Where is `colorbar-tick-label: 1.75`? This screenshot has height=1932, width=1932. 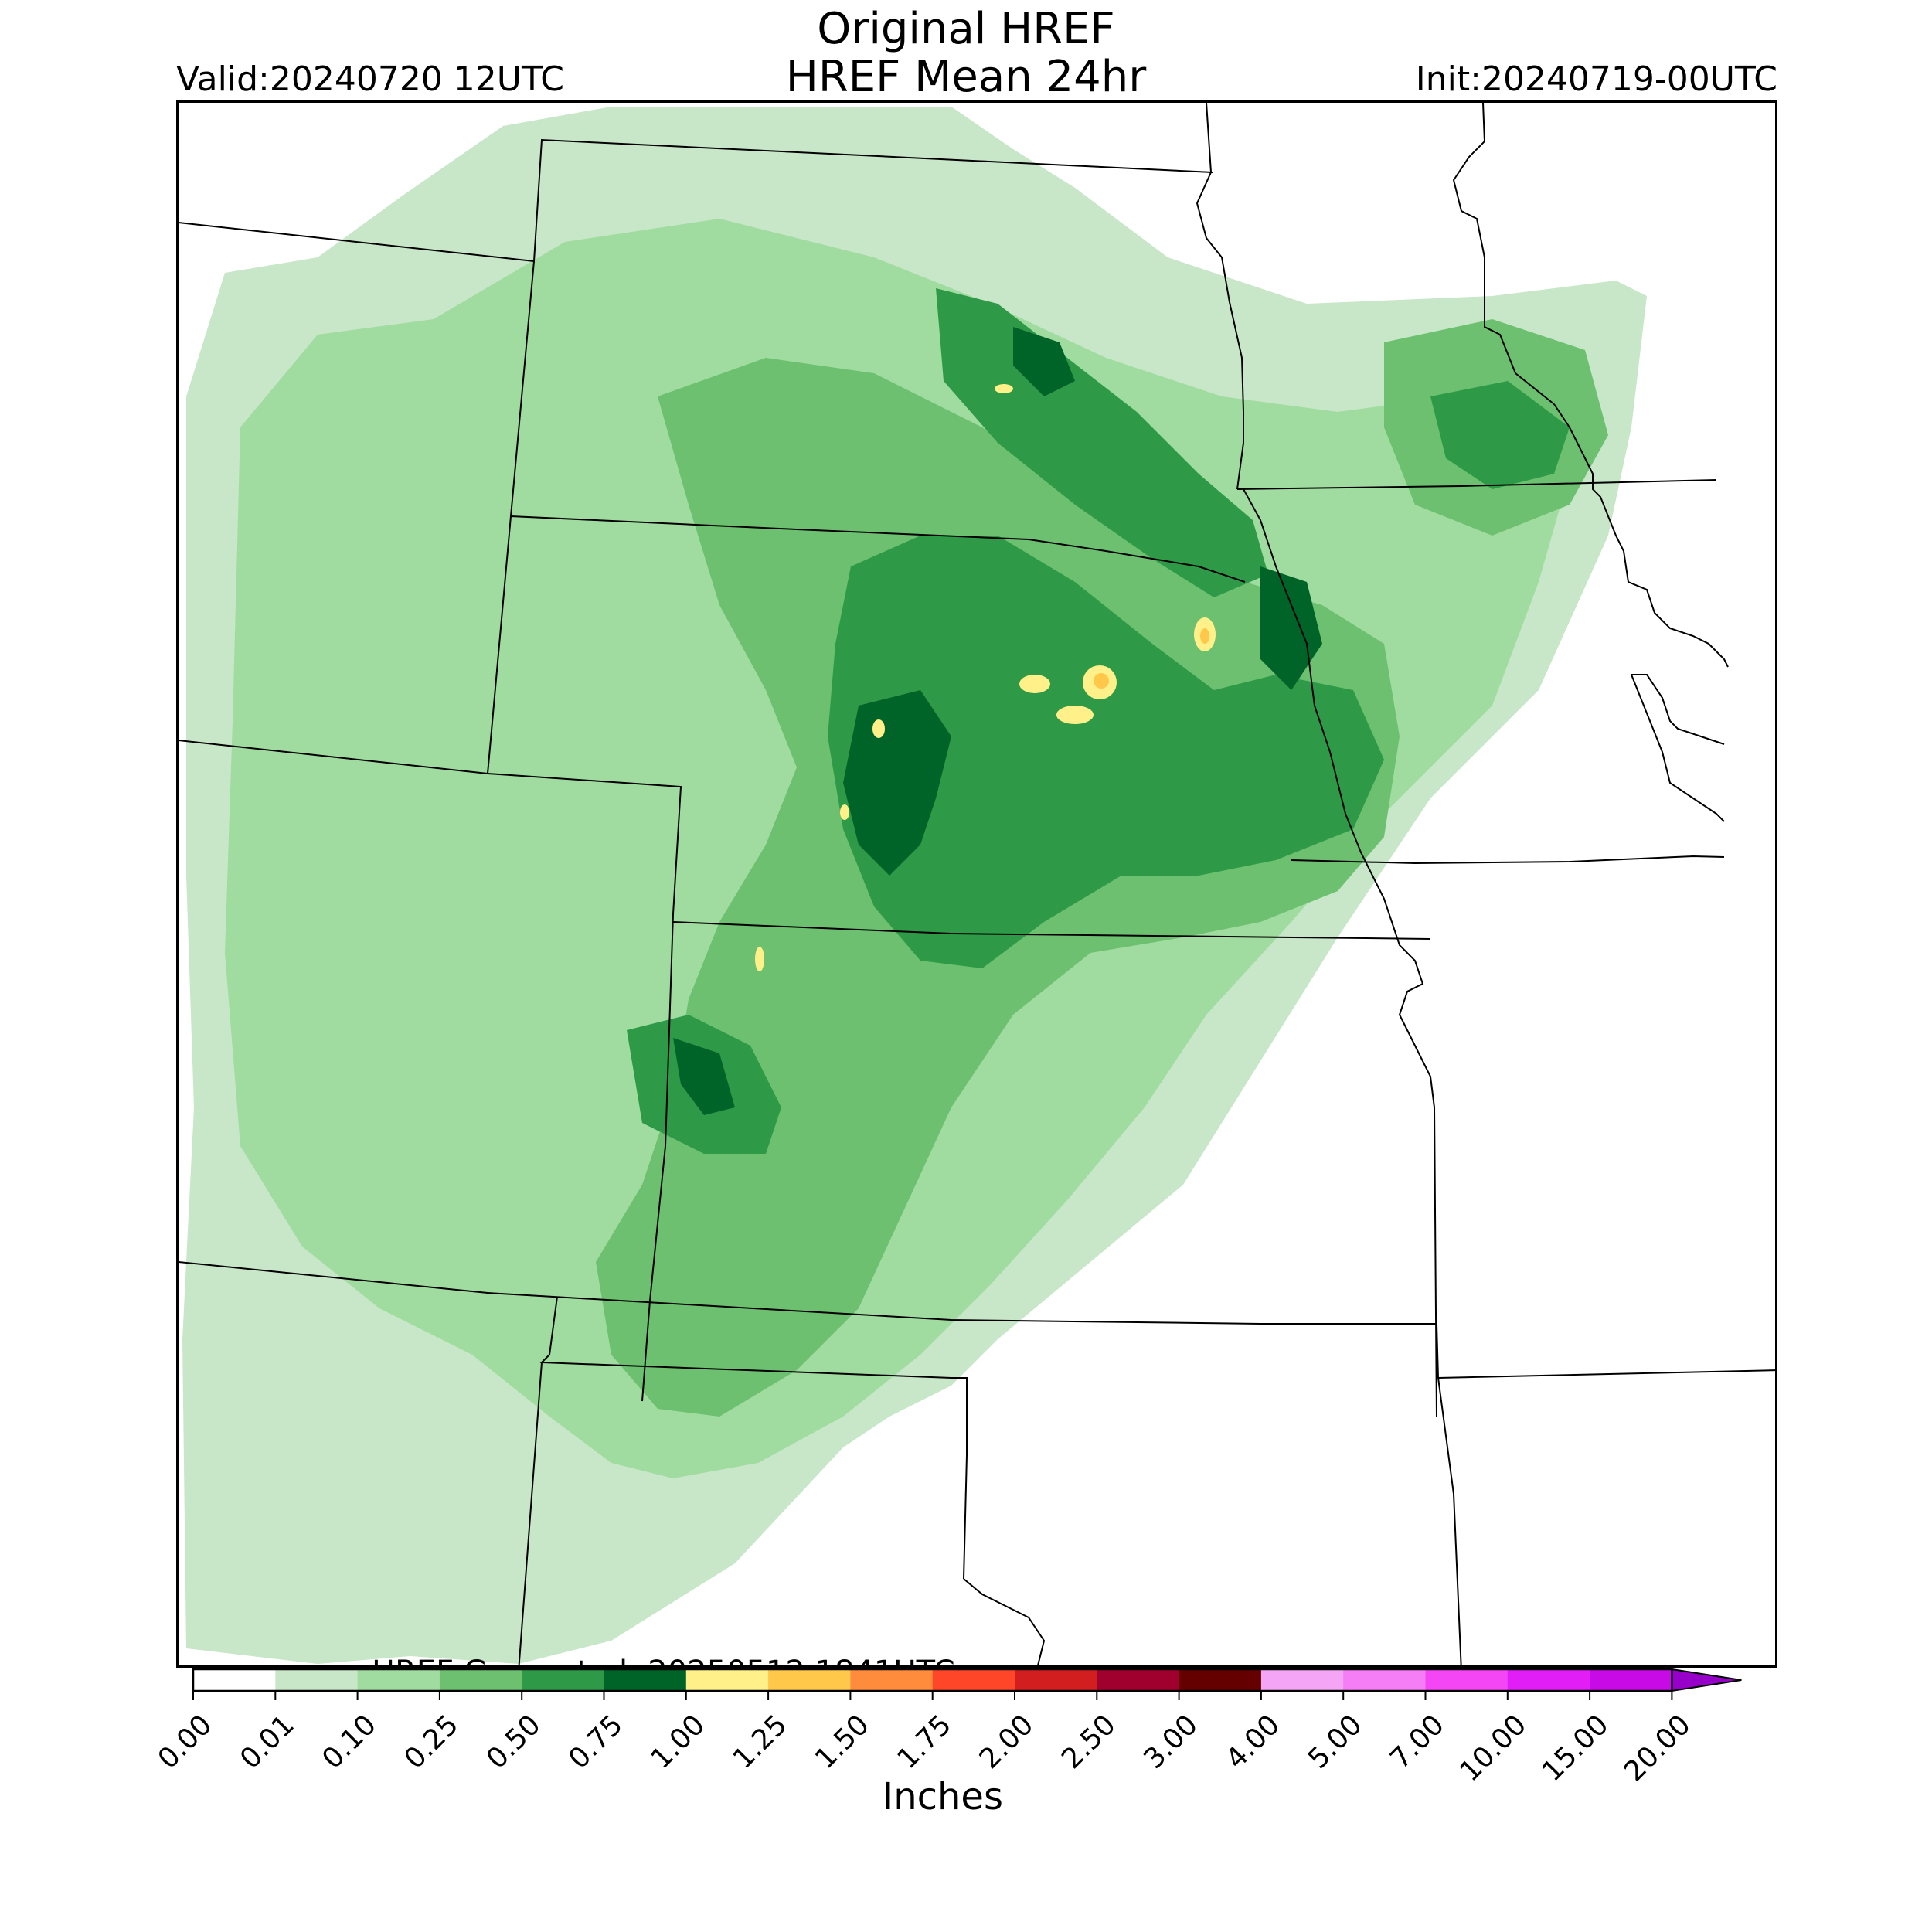 colorbar-tick-label: 1.75 is located at coordinates (924, 1742).